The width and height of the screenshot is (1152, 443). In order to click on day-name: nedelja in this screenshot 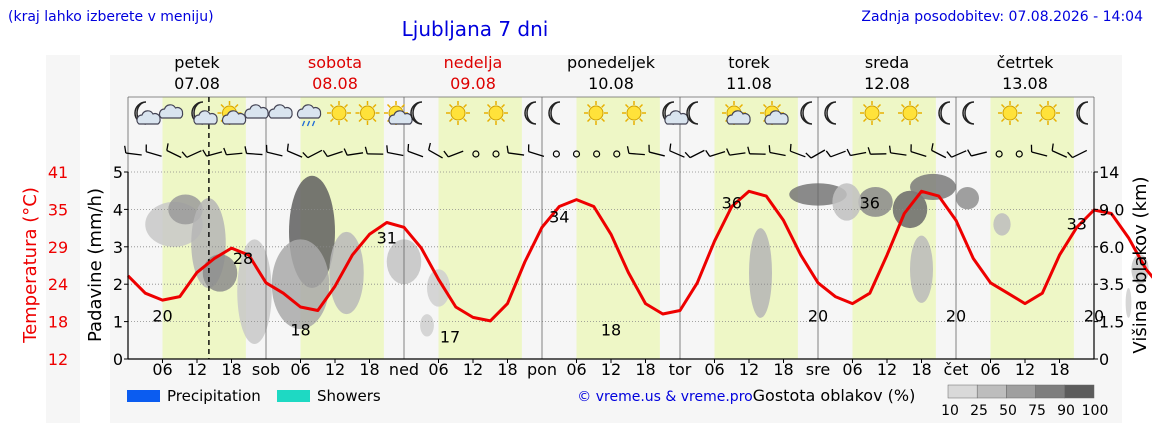, I will do `click(473, 62)`.